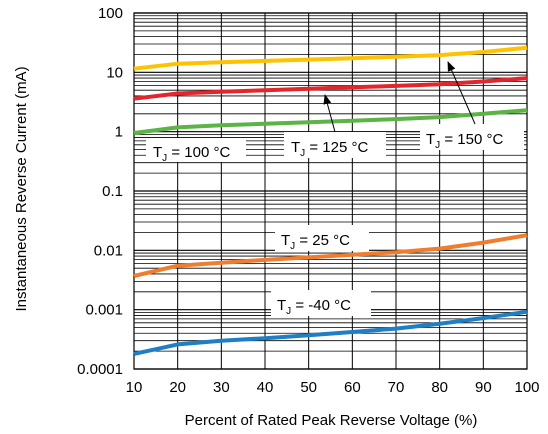 This screenshot has height=434, width=548. What do you see at coordinates (265, 387) in the screenshot?
I see `x-tick-label: 40` at bounding box center [265, 387].